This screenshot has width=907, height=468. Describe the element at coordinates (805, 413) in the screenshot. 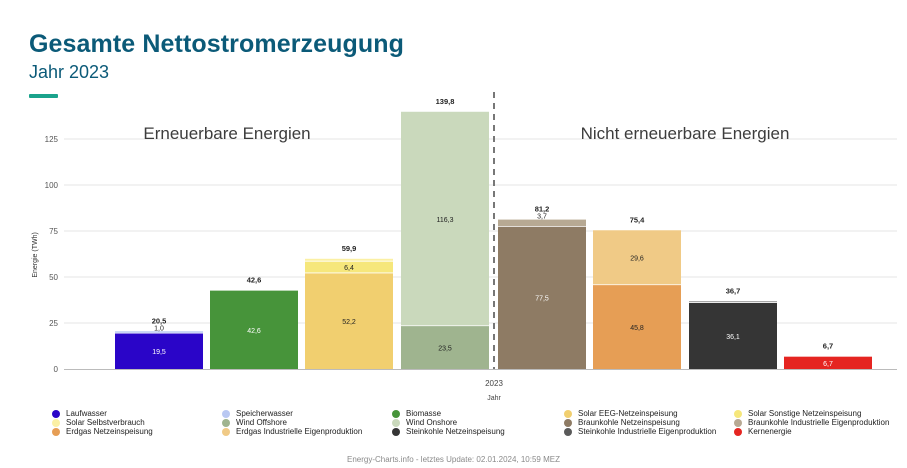

I see `legend-label: Solar Sonstige Netzeinspeisung` at that location.